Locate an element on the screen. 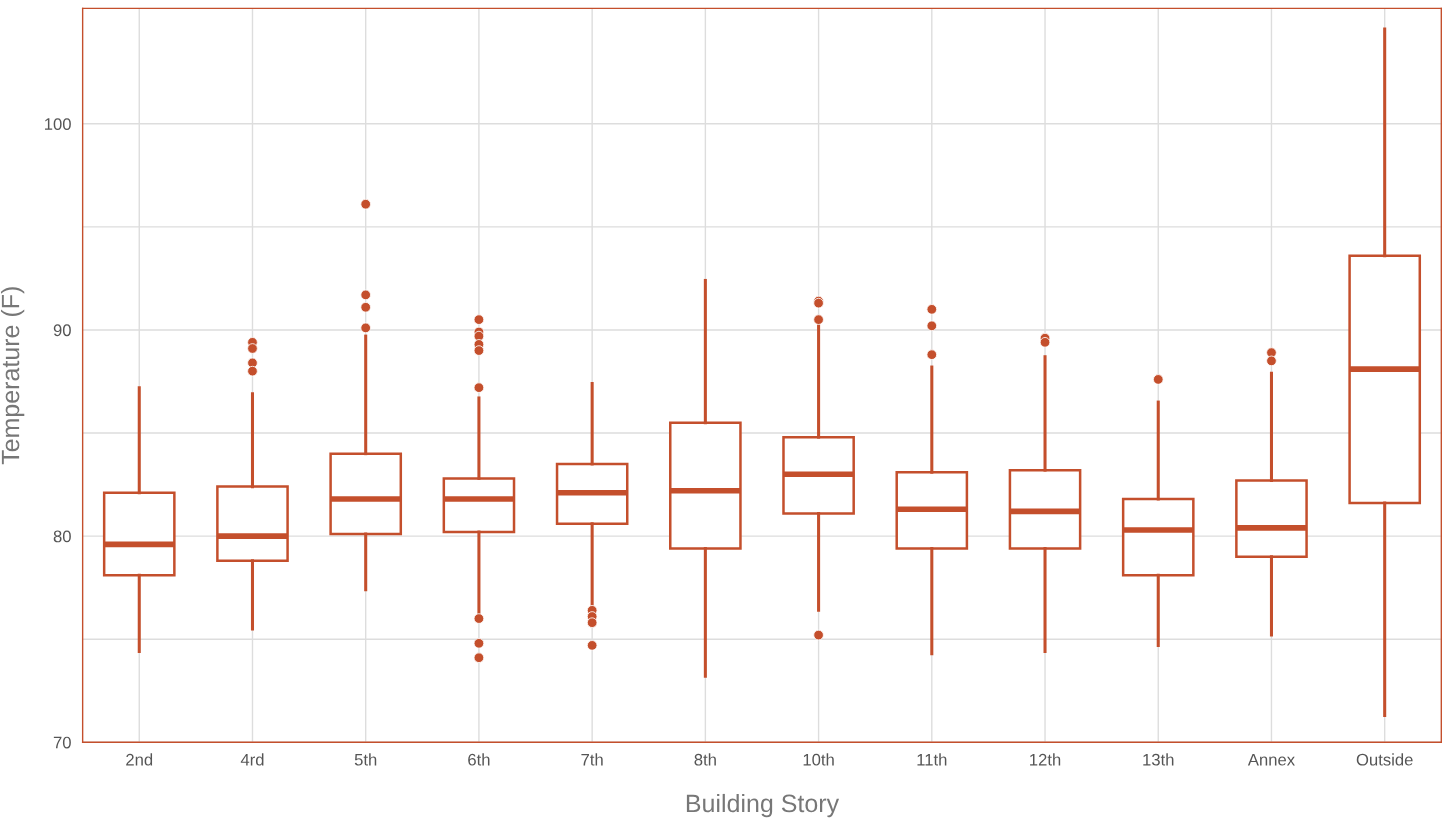 The height and width of the screenshot is (834, 1450). x-tick-label: 11th is located at coordinates (932, 759).